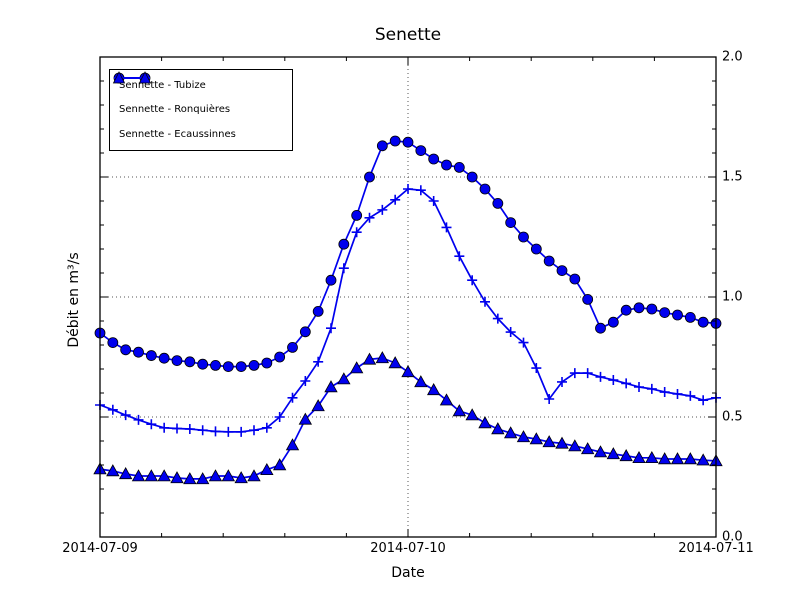 The image size is (800, 600). I want to click on chart-title: Senette, so click(408, 35).